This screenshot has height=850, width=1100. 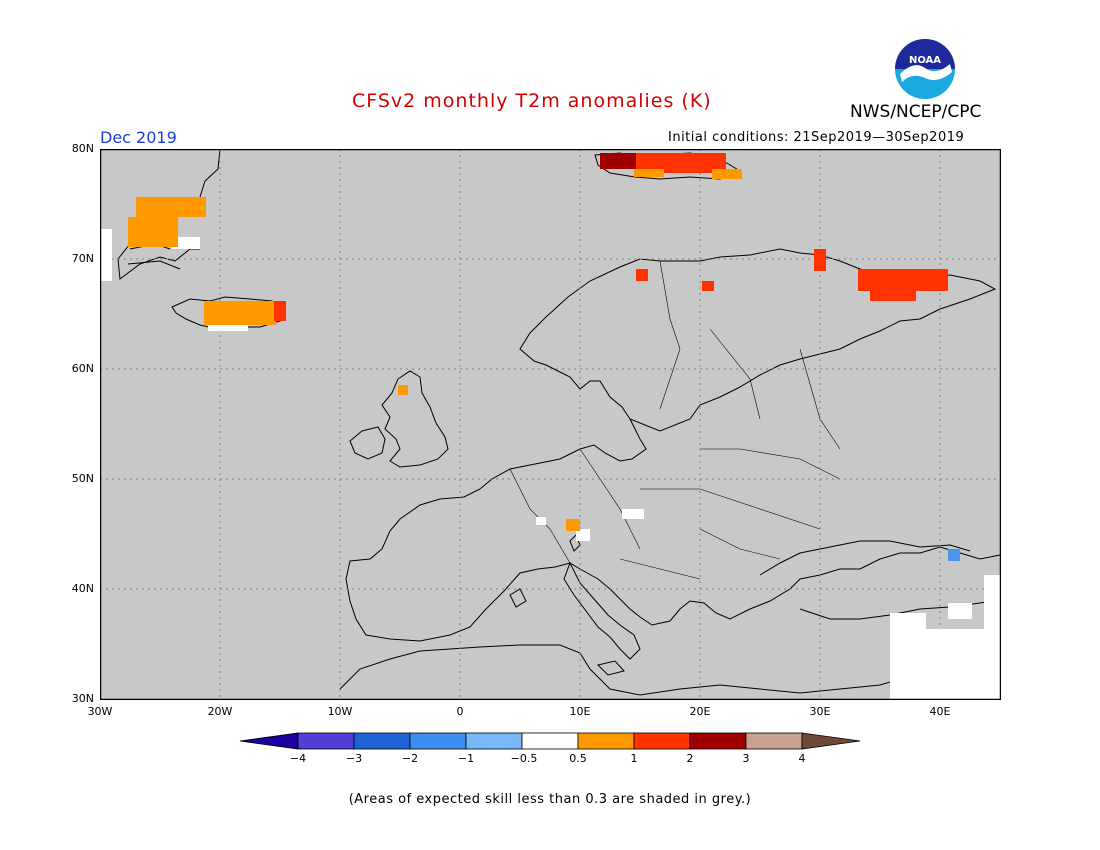 I want to click on colorbar-label: 2, so click(x=690, y=758).